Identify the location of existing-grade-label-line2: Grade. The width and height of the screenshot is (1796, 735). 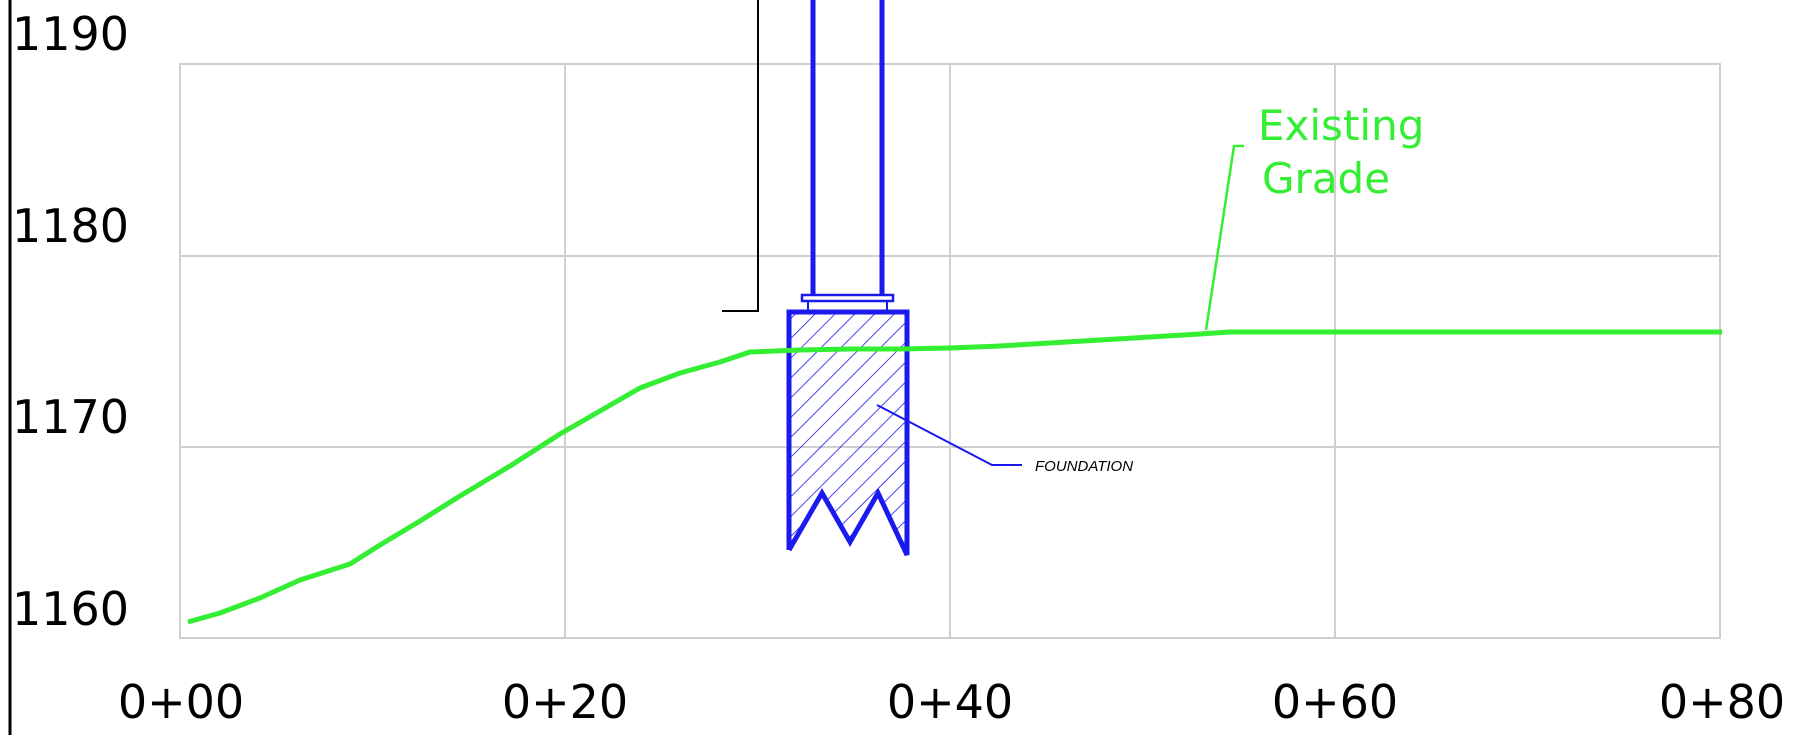
(1326, 178).